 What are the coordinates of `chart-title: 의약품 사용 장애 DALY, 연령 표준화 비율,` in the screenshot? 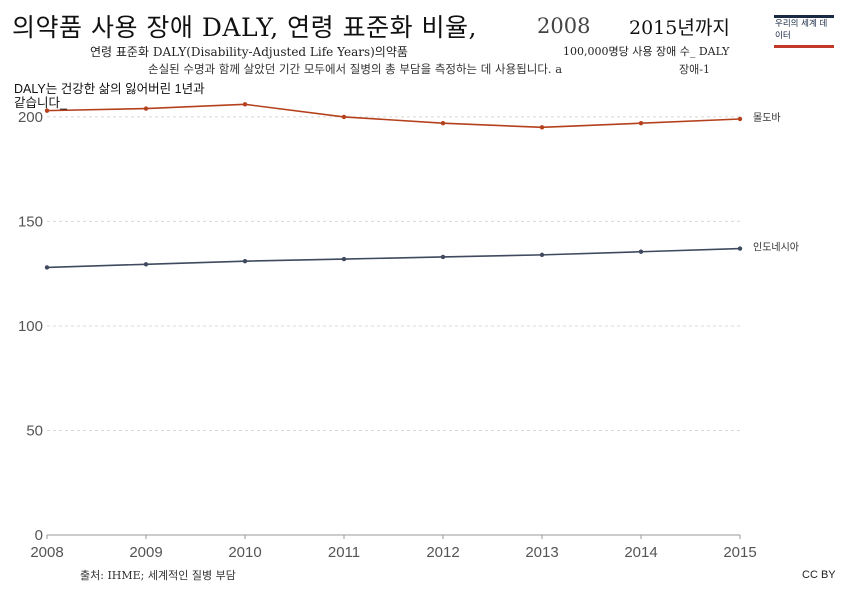 It's located at (244, 27).